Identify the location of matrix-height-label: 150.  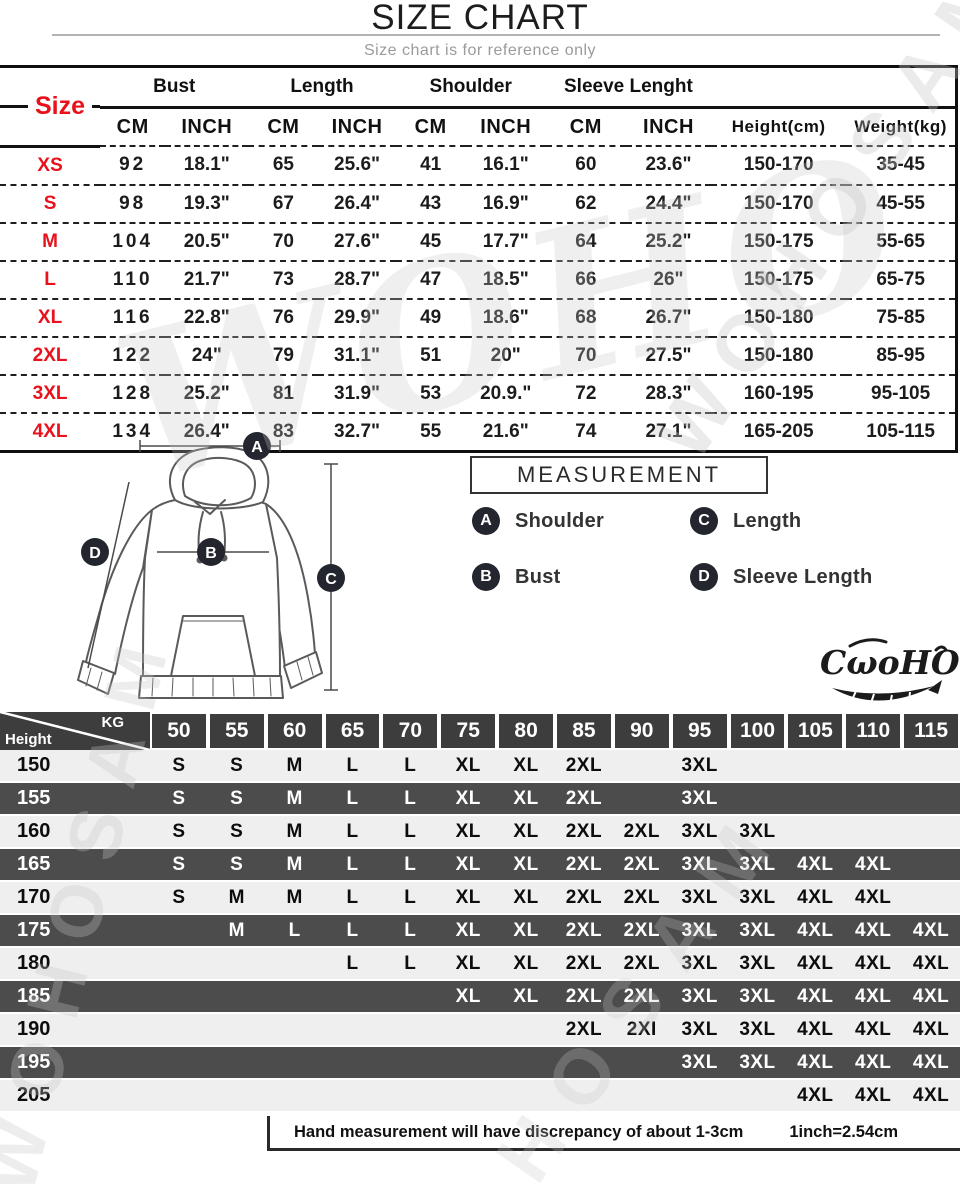
(34, 765).